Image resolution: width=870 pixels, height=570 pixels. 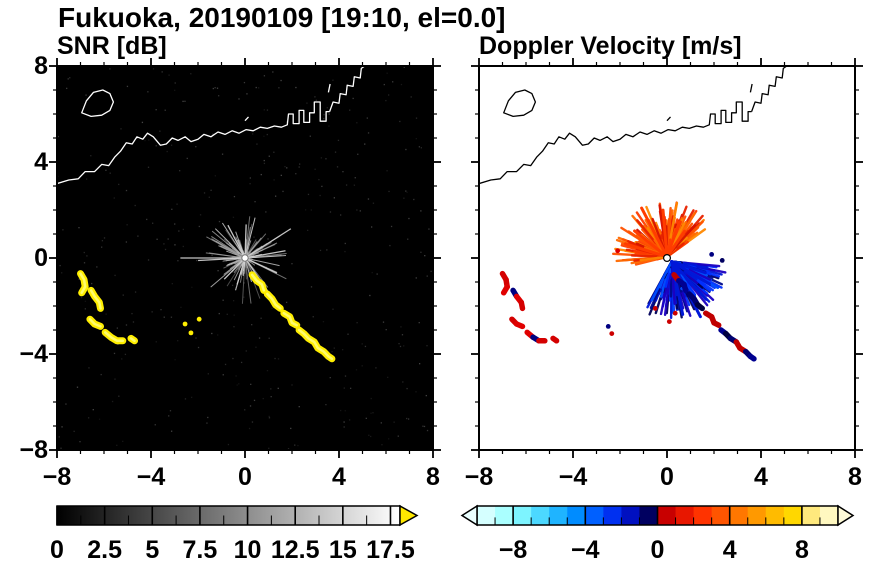 I want to click on snr-colorbar-tick-label: 10, so click(x=248, y=550).